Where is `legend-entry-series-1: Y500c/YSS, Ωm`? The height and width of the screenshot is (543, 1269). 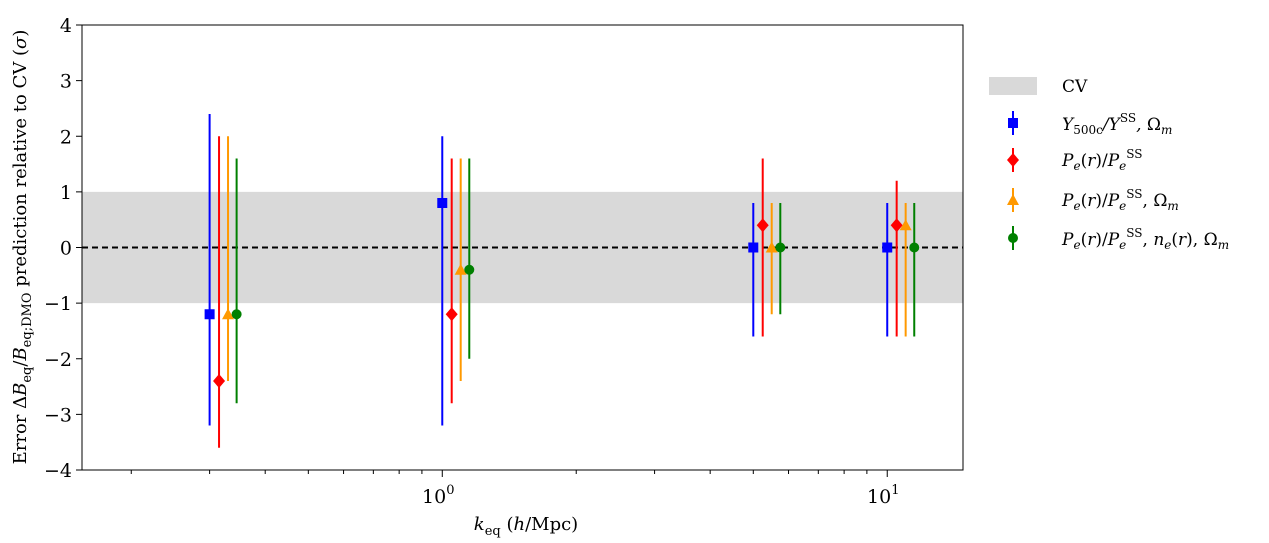
legend-entry-series-1: Y500c/YSS, Ωm is located at coordinates (1090, 124).